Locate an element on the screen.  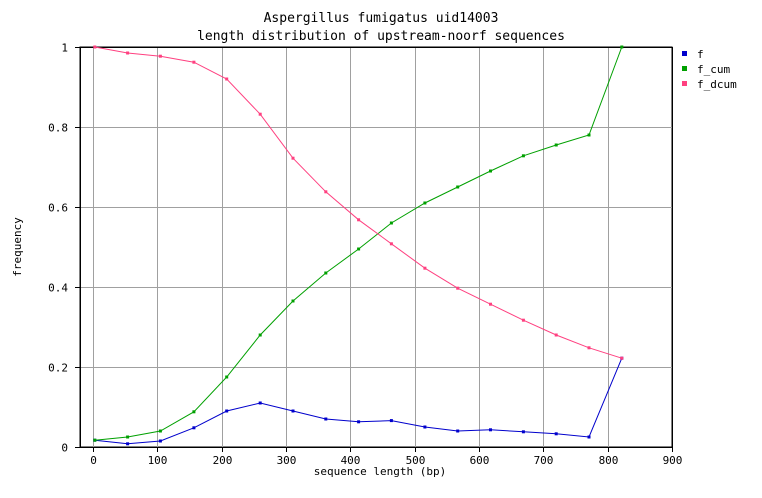
legend-marker-f_dcum is located at coordinates (684, 83).